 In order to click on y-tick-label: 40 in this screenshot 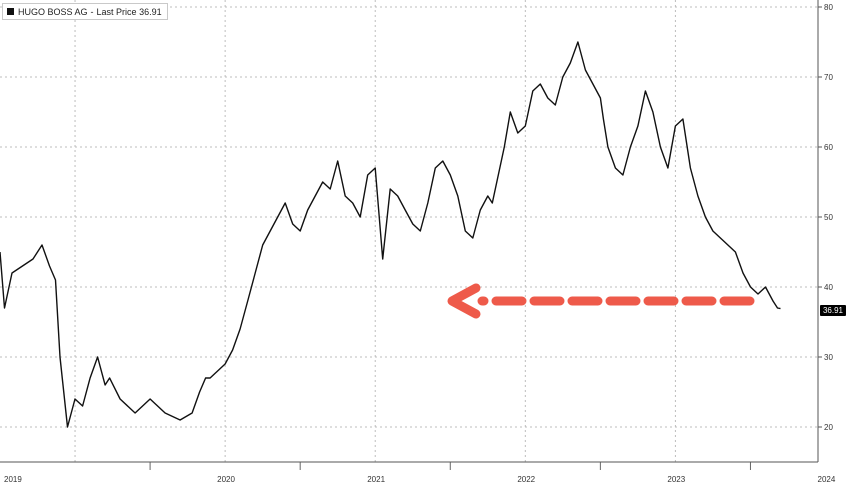, I will do `click(828, 287)`.